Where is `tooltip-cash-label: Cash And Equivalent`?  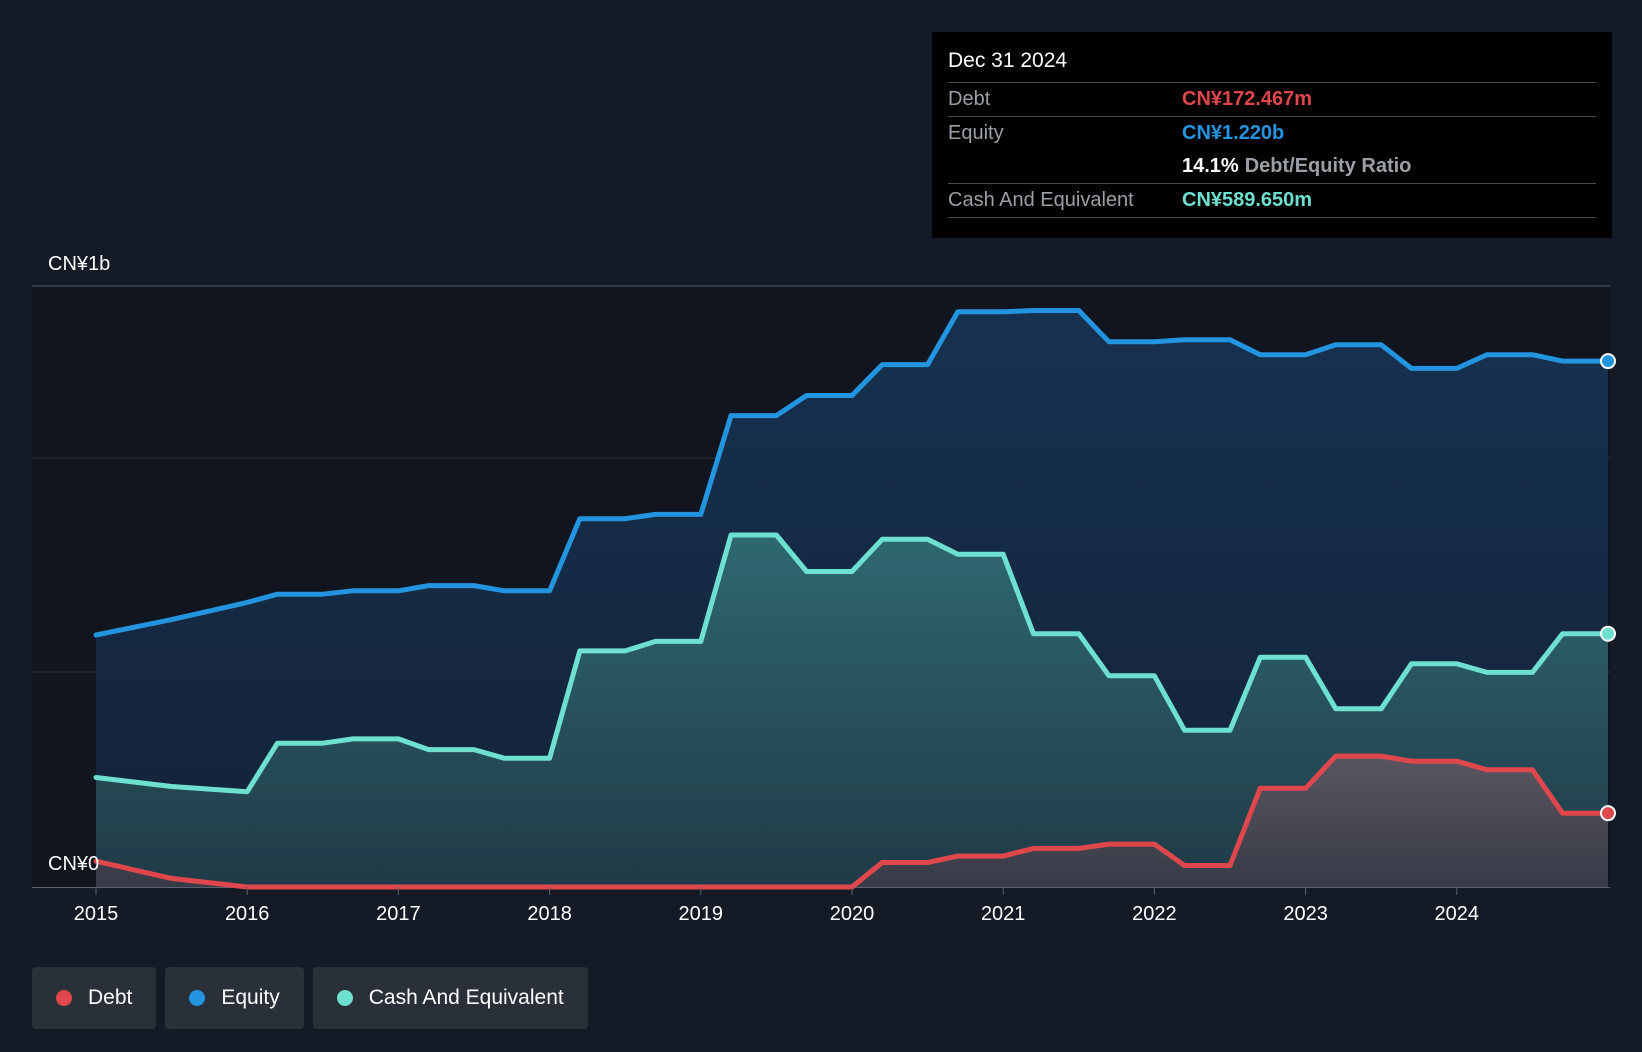
tooltip-cash-label: Cash And Equivalent is located at coordinates (1041, 200).